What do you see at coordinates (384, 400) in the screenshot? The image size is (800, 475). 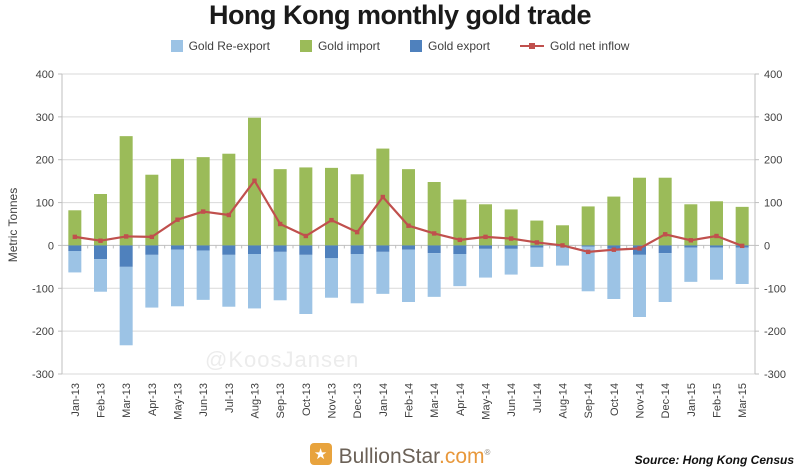 I see `svg-text: Jan-14` at bounding box center [384, 400].